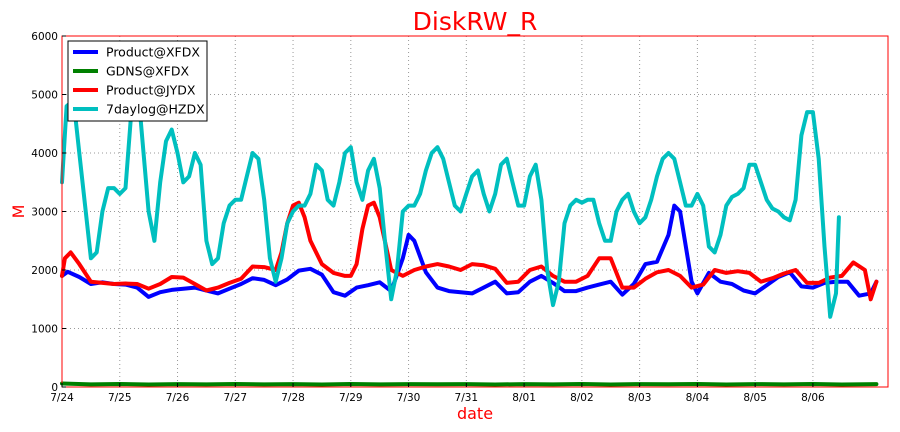 This screenshot has width=900, height=432. Describe the element at coordinates (54, 388) in the screenshot. I see `y-tick-label: 0` at that location.